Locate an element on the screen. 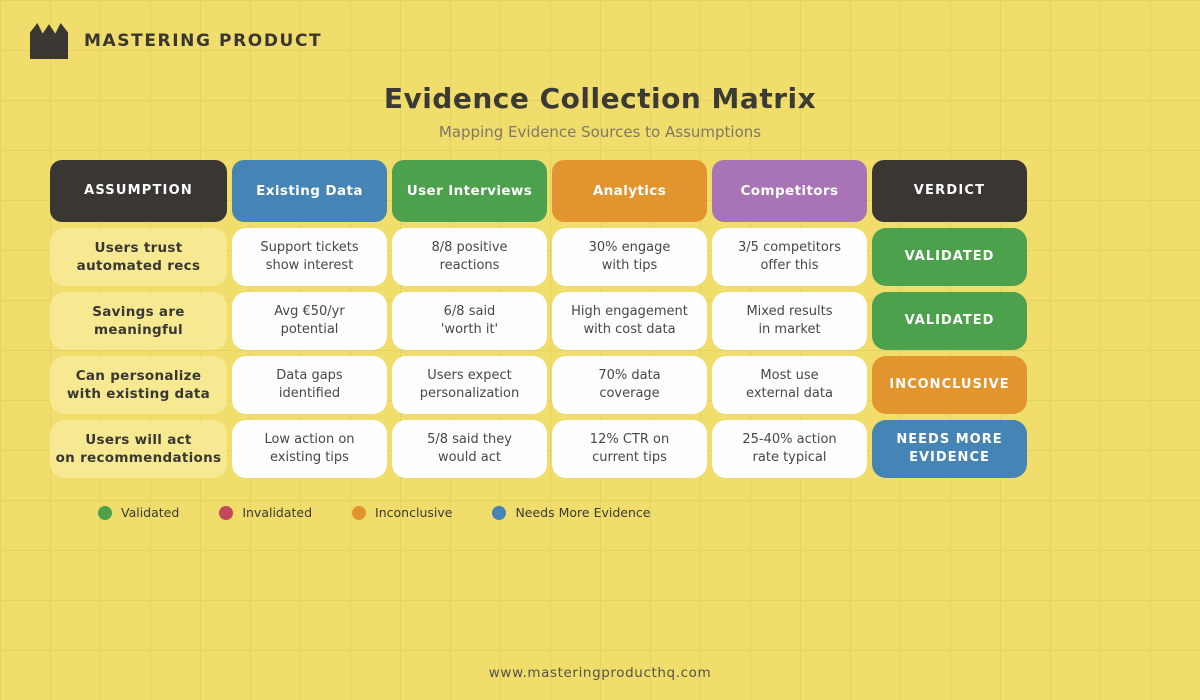 This screenshot has width=1200, height=700. assumption-label: Users will act on recommendations is located at coordinates (138, 449).